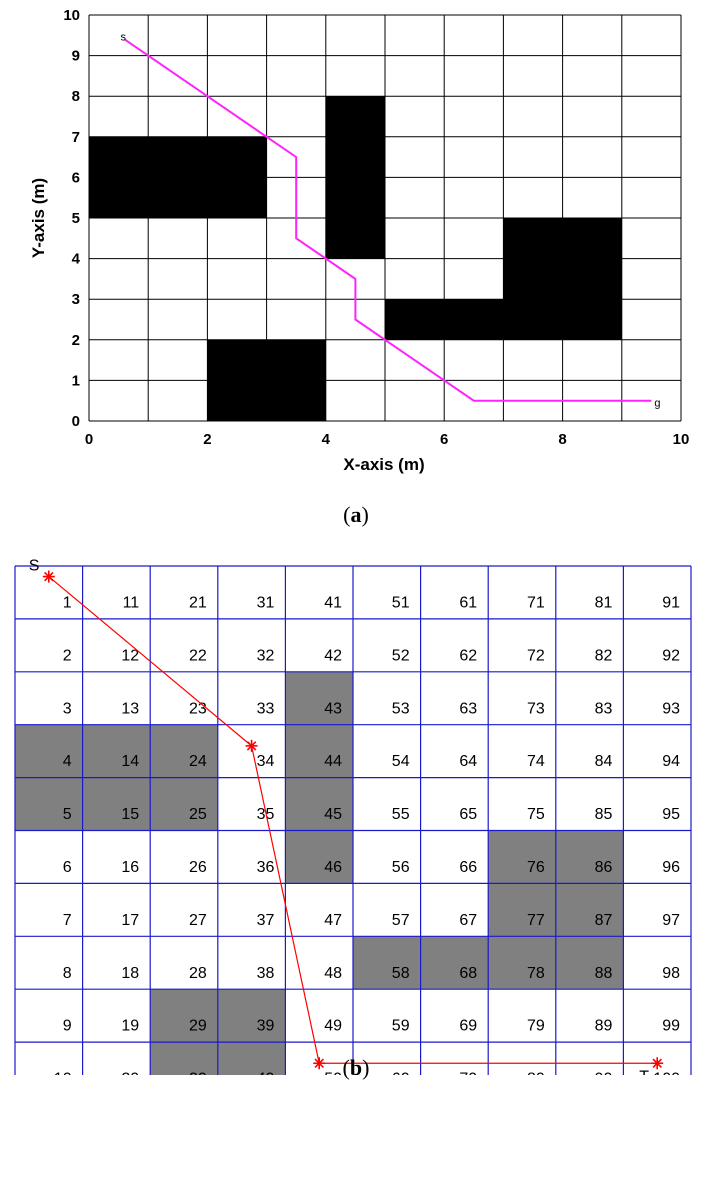 Image resolution: width=712 pixels, height=1179 pixels. What do you see at coordinates (67, 920) in the screenshot?
I see `cell-number: 7` at bounding box center [67, 920].